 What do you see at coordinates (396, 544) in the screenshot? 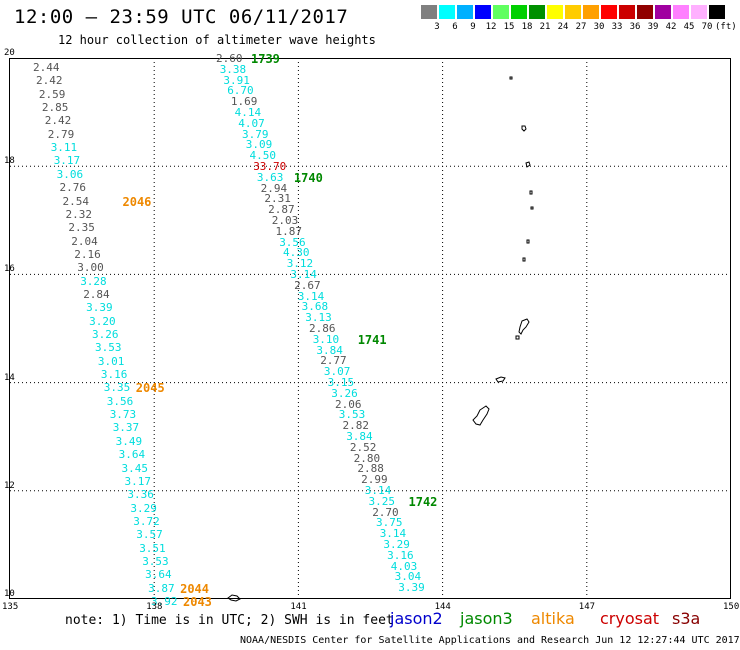
I see `wave-height-label: 3.29` at bounding box center [396, 544].